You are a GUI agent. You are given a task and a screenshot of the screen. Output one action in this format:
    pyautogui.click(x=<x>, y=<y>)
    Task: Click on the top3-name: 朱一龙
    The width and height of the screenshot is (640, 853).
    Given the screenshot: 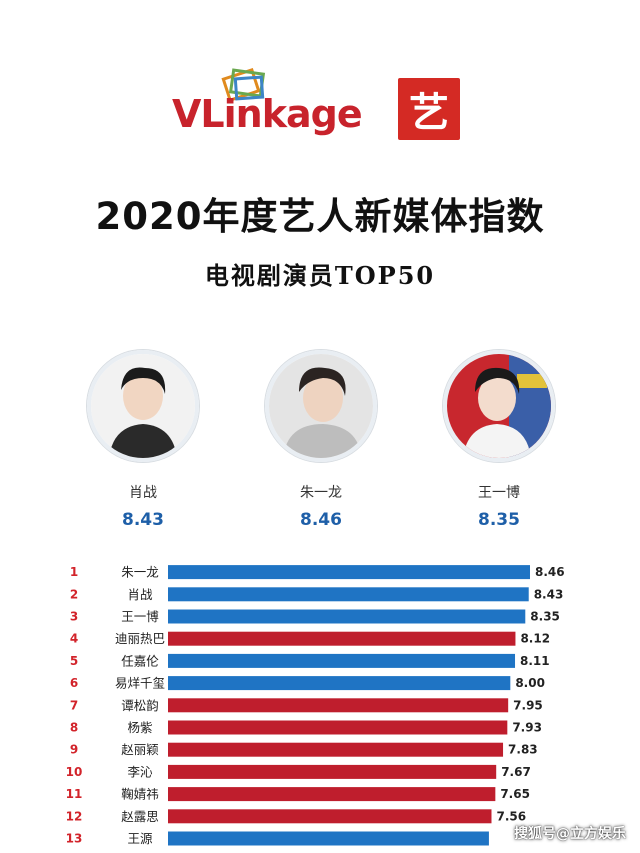 What is the action you would take?
    pyautogui.click(x=321, y=493)
    